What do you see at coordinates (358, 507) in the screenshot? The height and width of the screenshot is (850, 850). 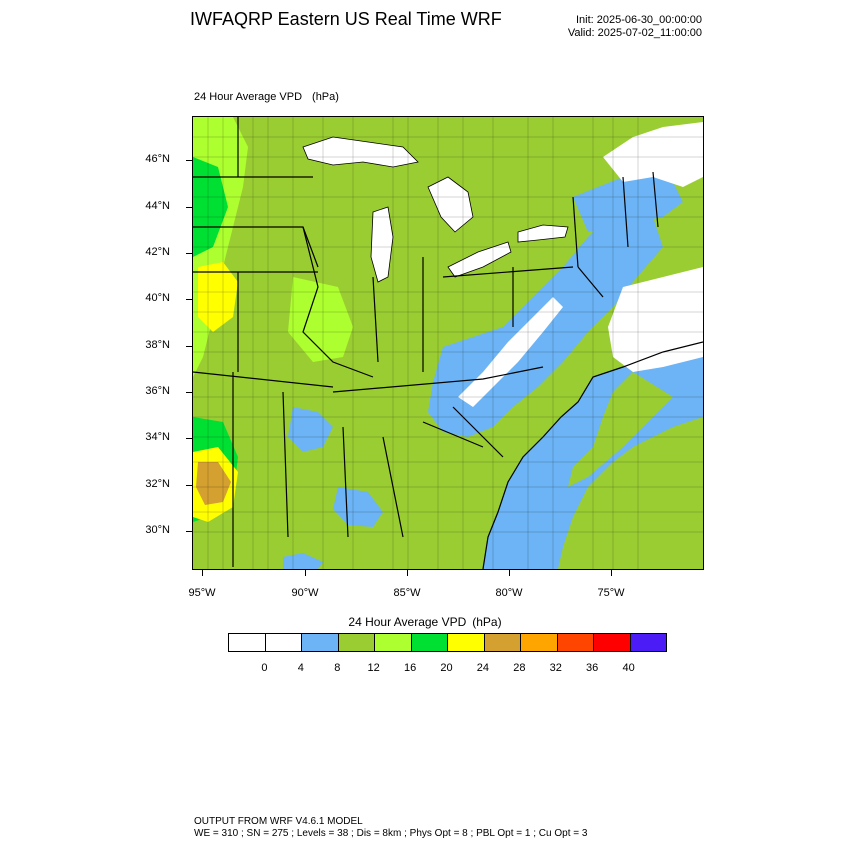 I see `alabama-low-vpd` at bounding box center [358, 507].